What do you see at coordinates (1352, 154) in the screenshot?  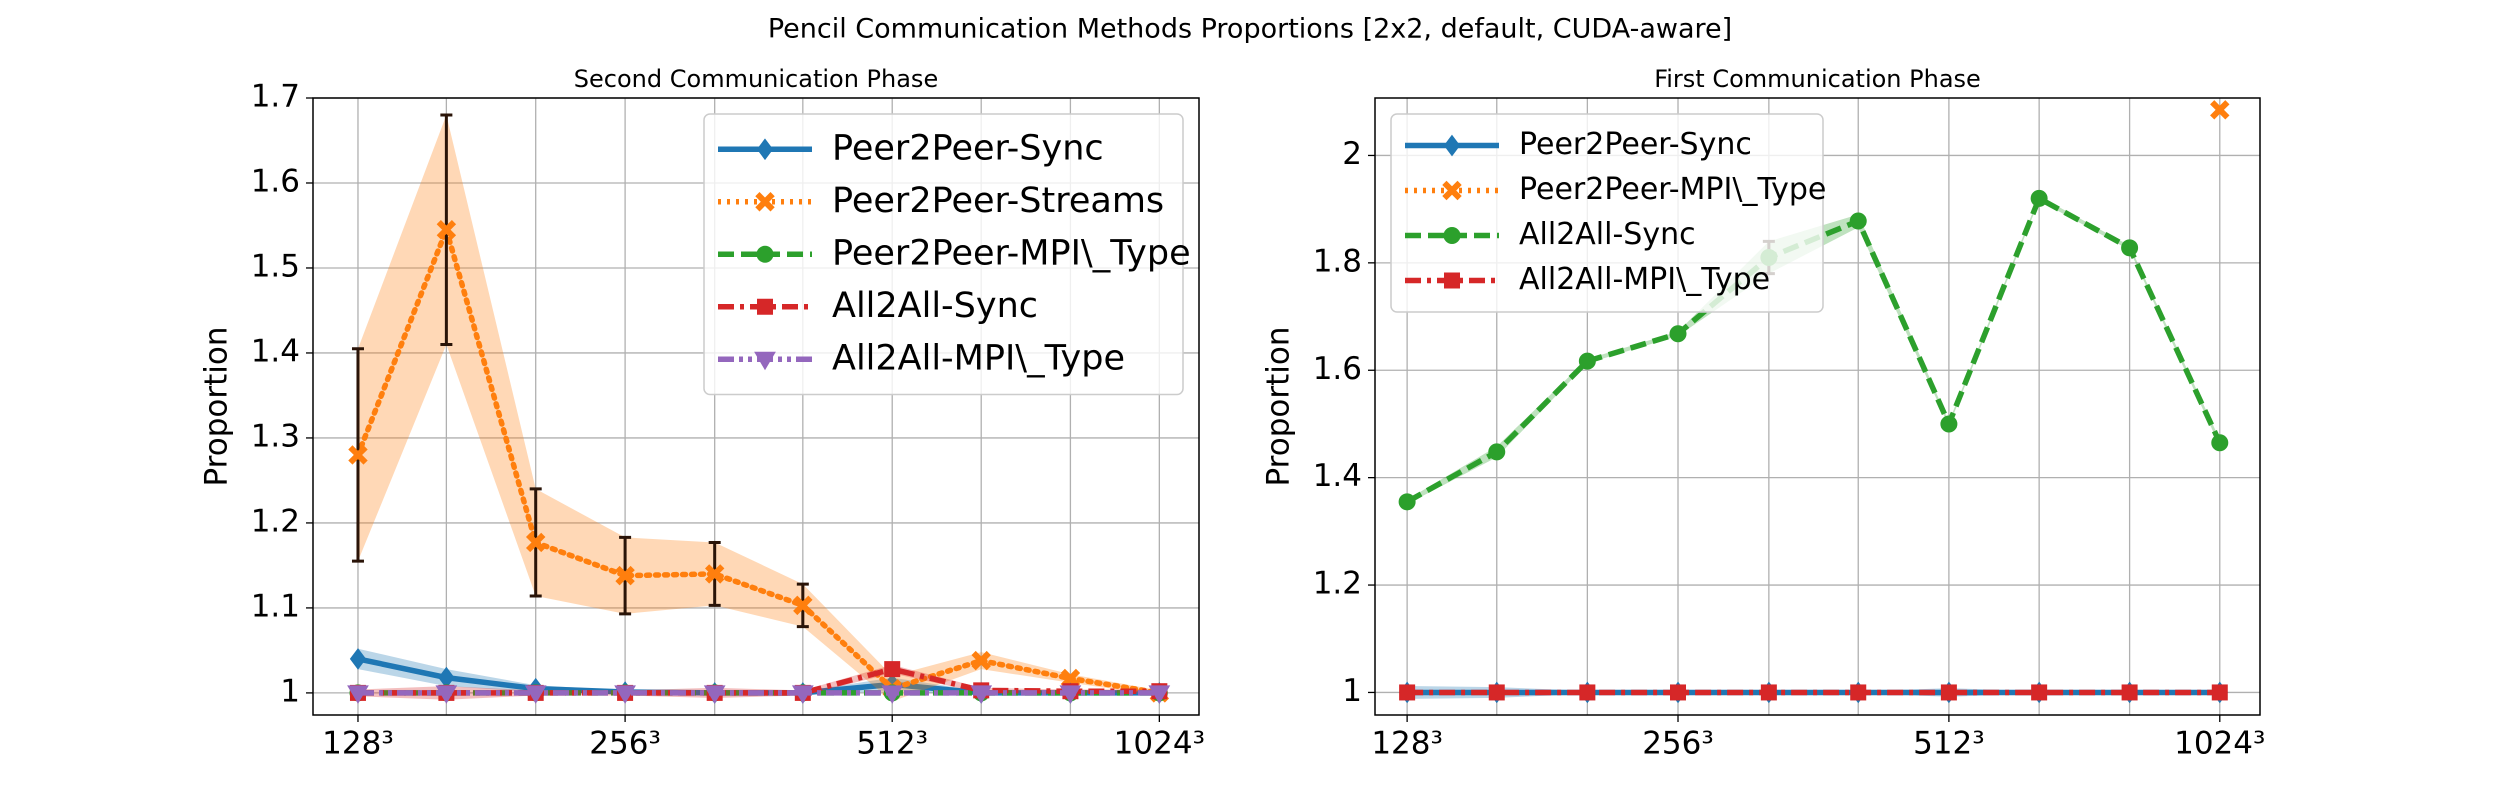 I see `y-tick-label: 2` at bounding box center [1352, 154].